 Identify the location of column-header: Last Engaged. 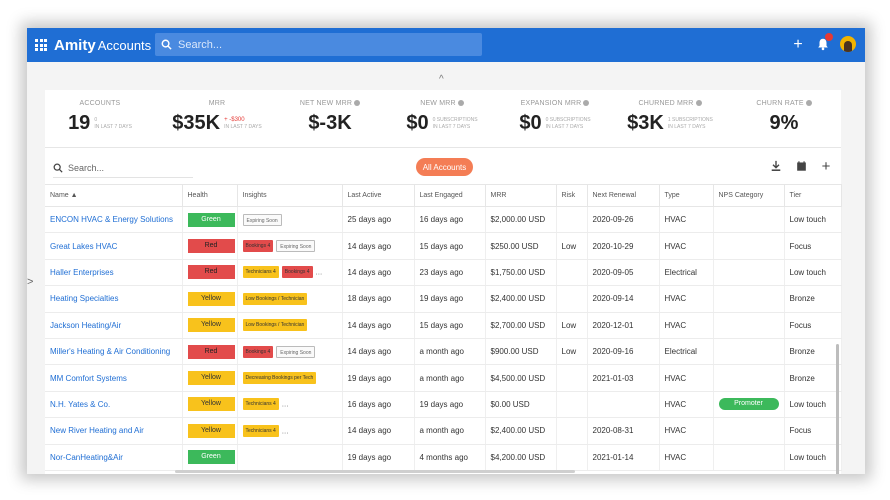
(450, 195).